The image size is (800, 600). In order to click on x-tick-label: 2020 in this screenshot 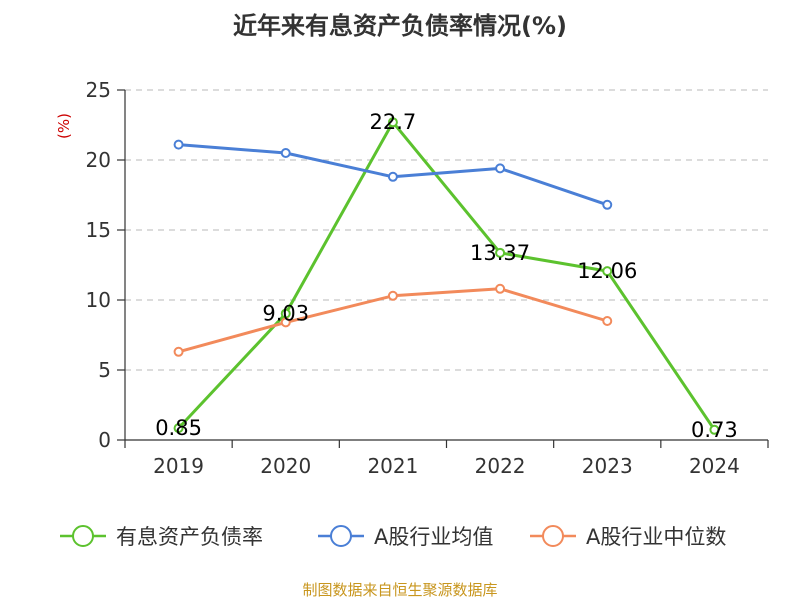, I will do `click(285, 466)`.